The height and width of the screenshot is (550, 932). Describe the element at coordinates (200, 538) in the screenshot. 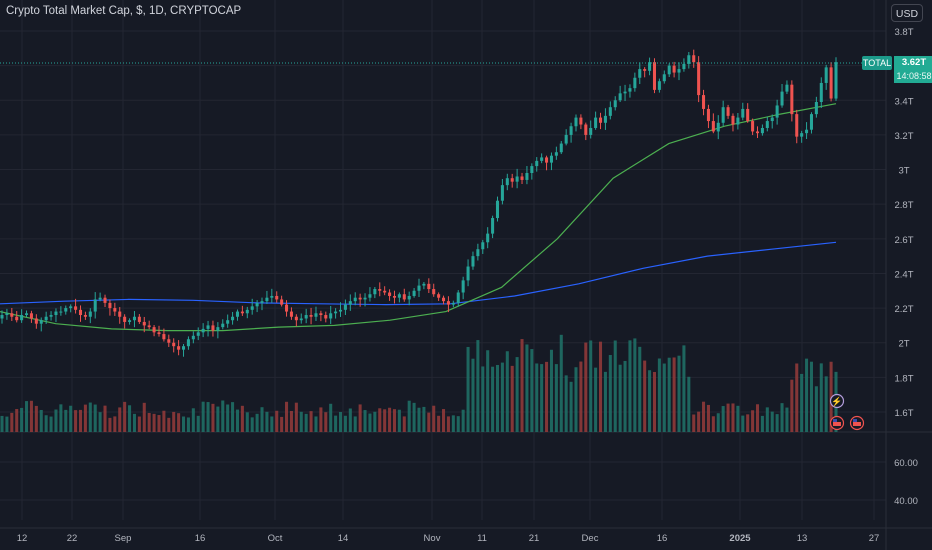

I see `time-tick-label: 16` at that location.